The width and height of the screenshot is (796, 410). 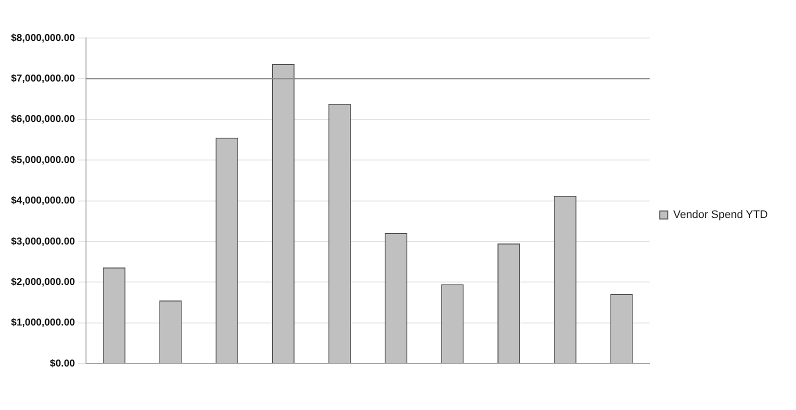 I want to click on y-tick-label: $7,000,000.00, so click(x=43, y=78).